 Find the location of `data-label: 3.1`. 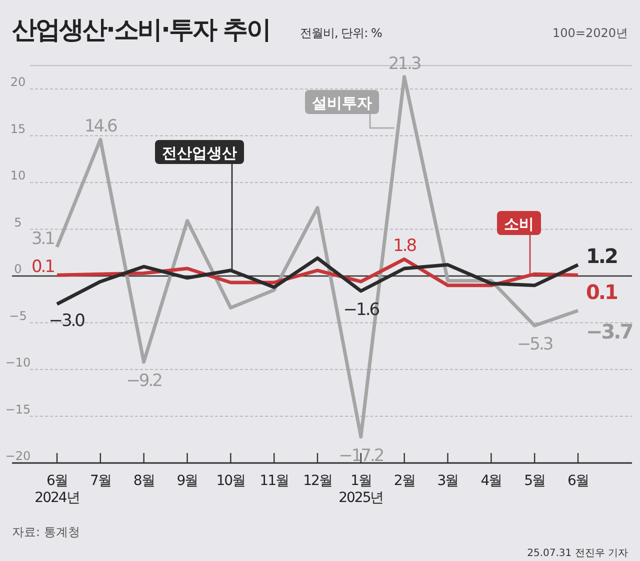

data-label: 3.1 is located at coordinates (43, 239).